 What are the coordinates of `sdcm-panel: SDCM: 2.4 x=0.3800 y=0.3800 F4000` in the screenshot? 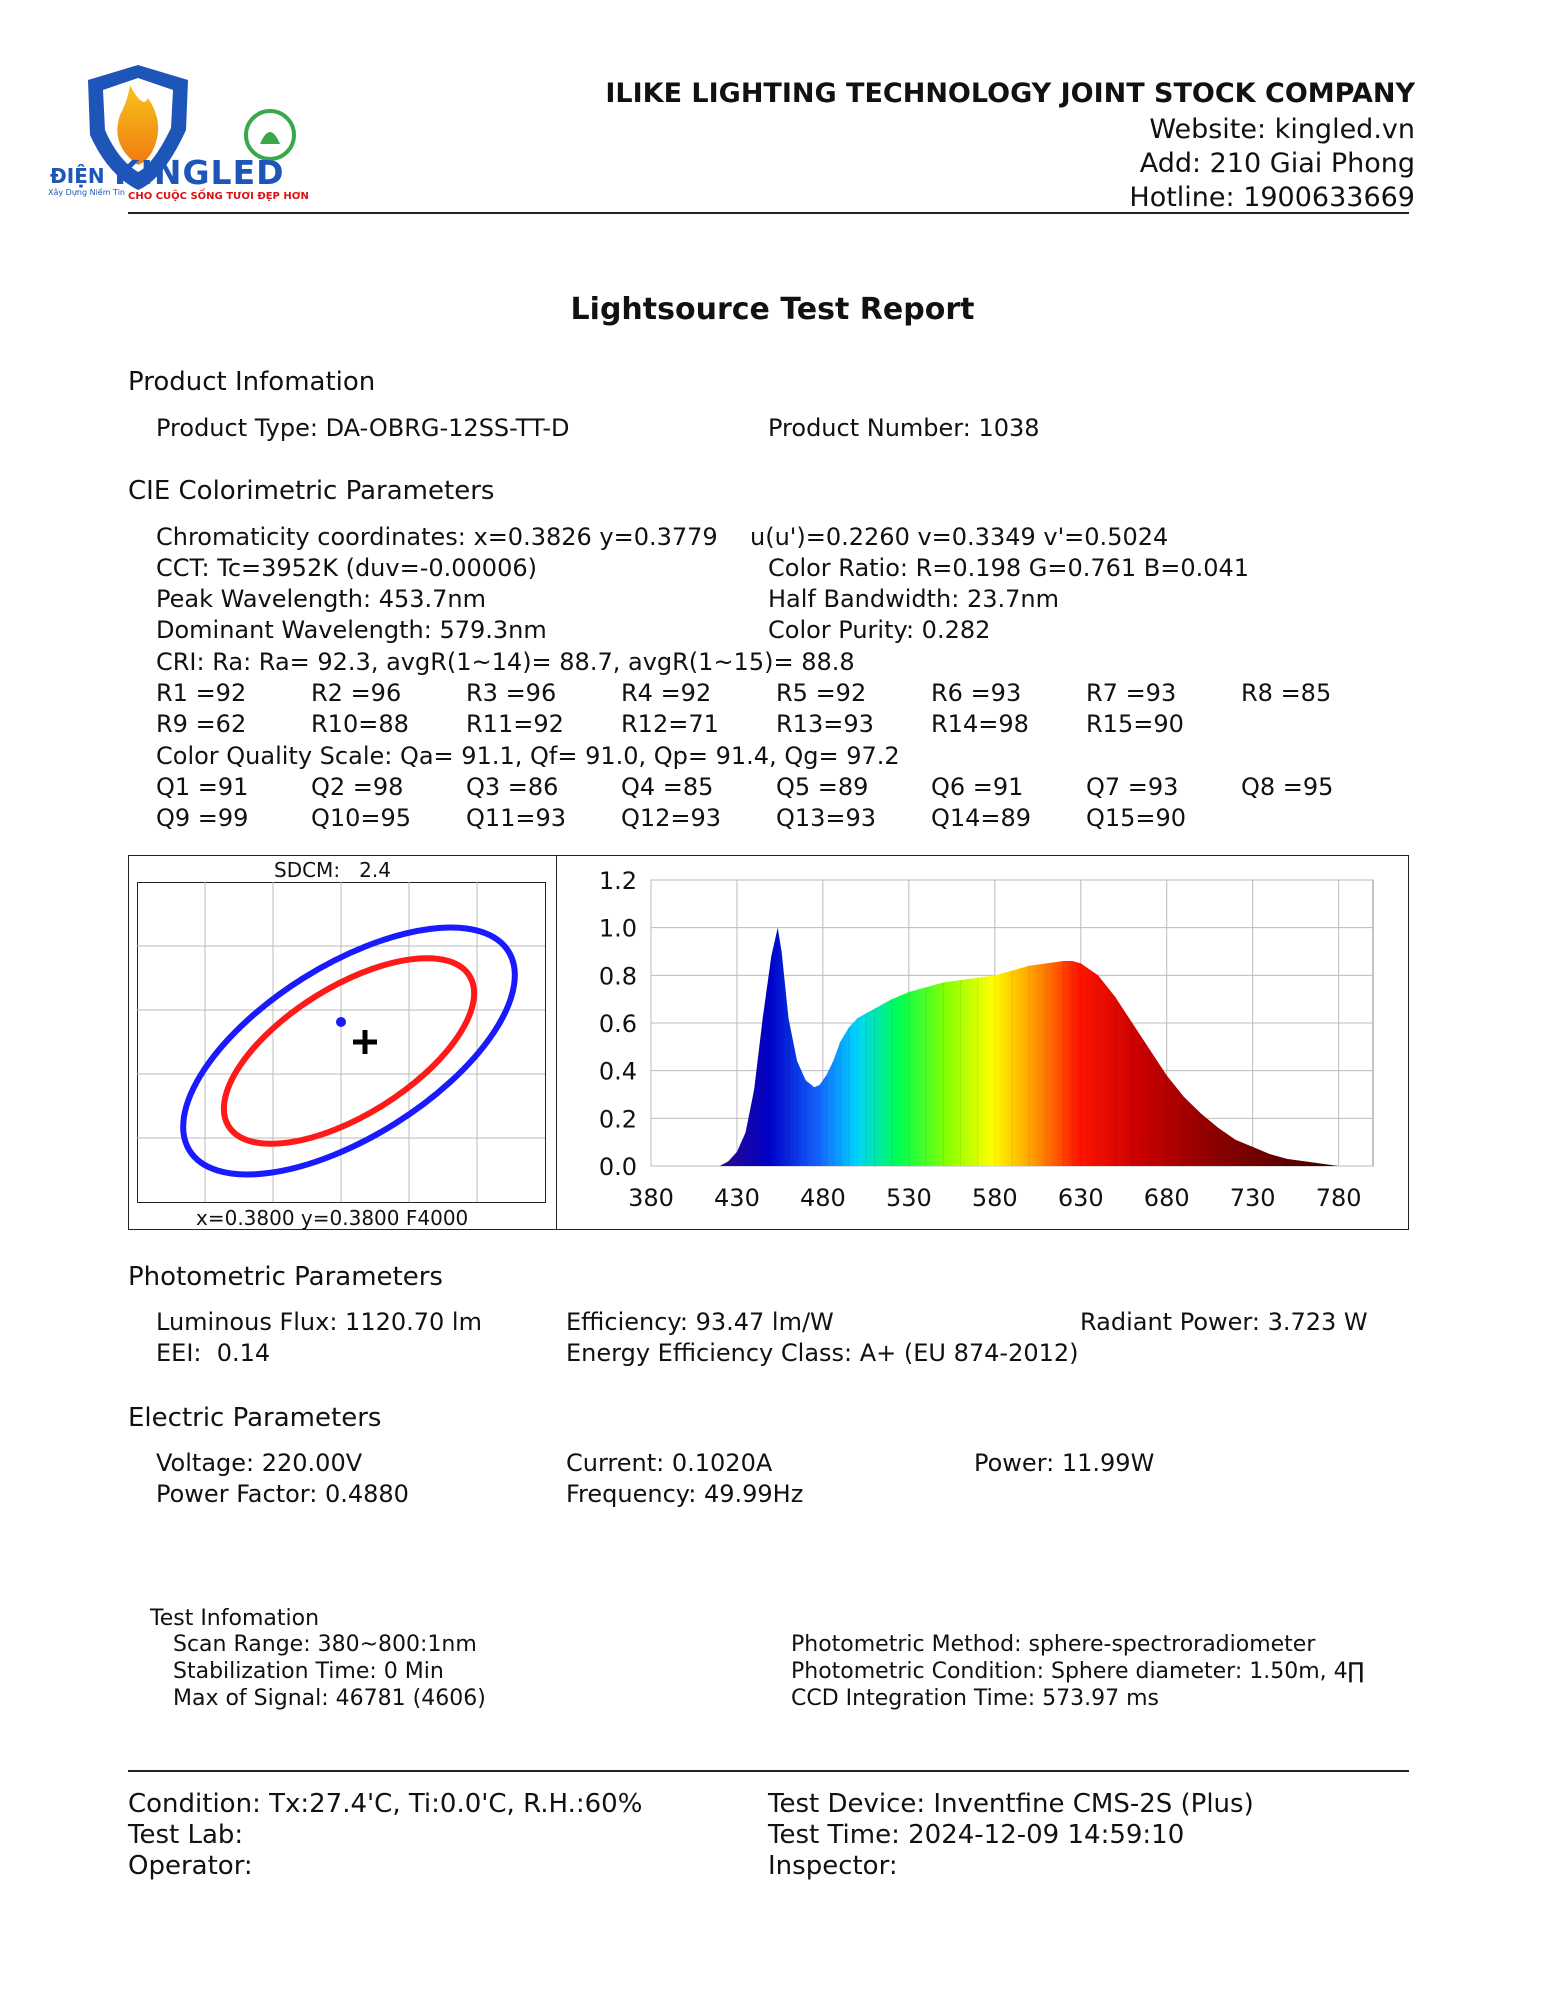 It's located at (343, 1043).